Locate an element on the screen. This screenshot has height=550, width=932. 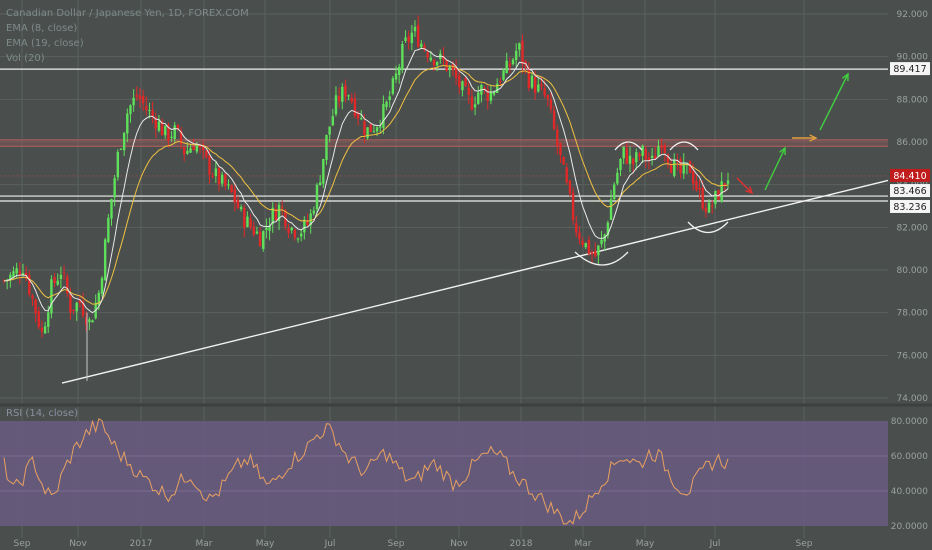
price-label-89417: 89.417 is located at coordinates (909, 69).